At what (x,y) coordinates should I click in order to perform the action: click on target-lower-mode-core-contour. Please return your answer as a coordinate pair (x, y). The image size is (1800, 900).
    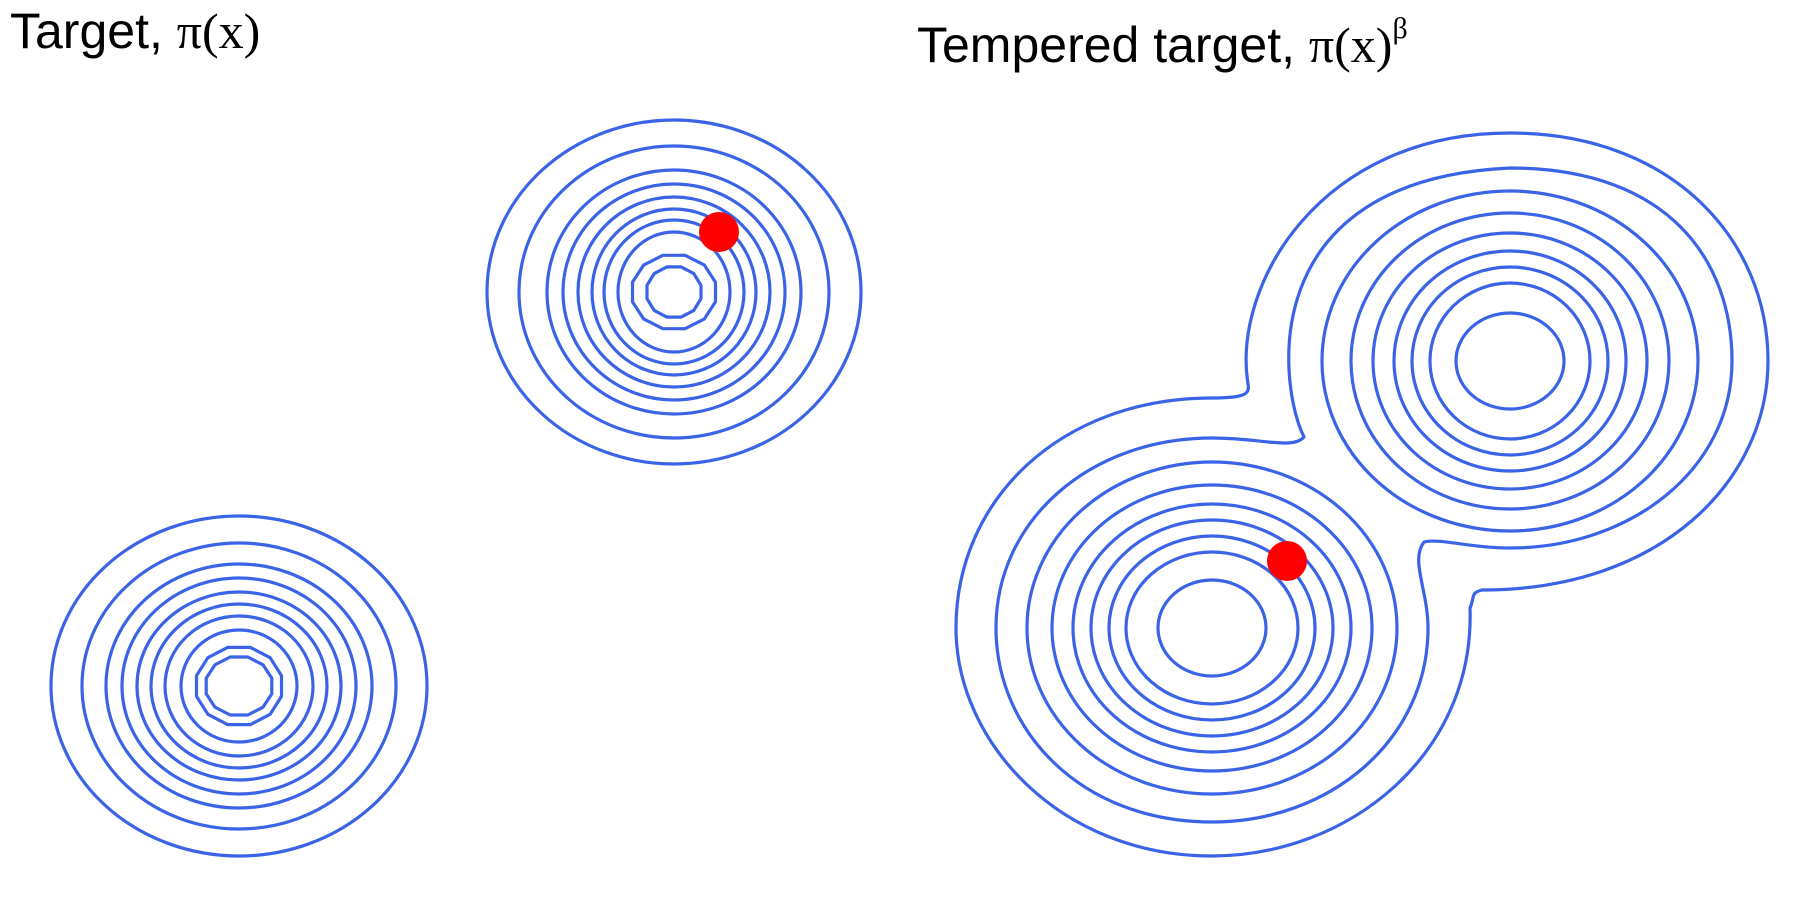
    Looking at the image, I should click on (239, 686).